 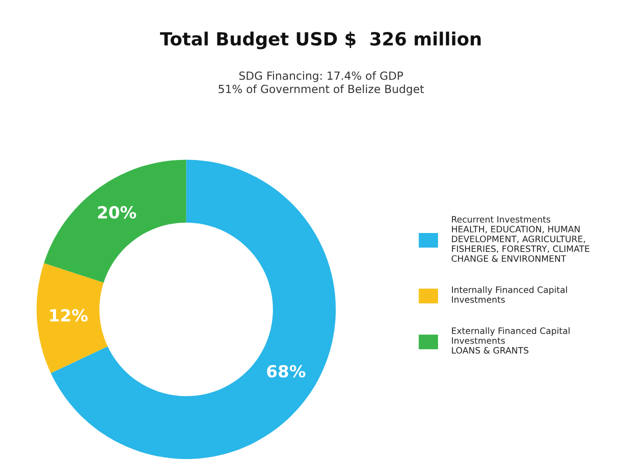 What do you see at coordinates (69, 315) in the screenshot?
I see `data-label: 12%` at bounding box center [69, 315].